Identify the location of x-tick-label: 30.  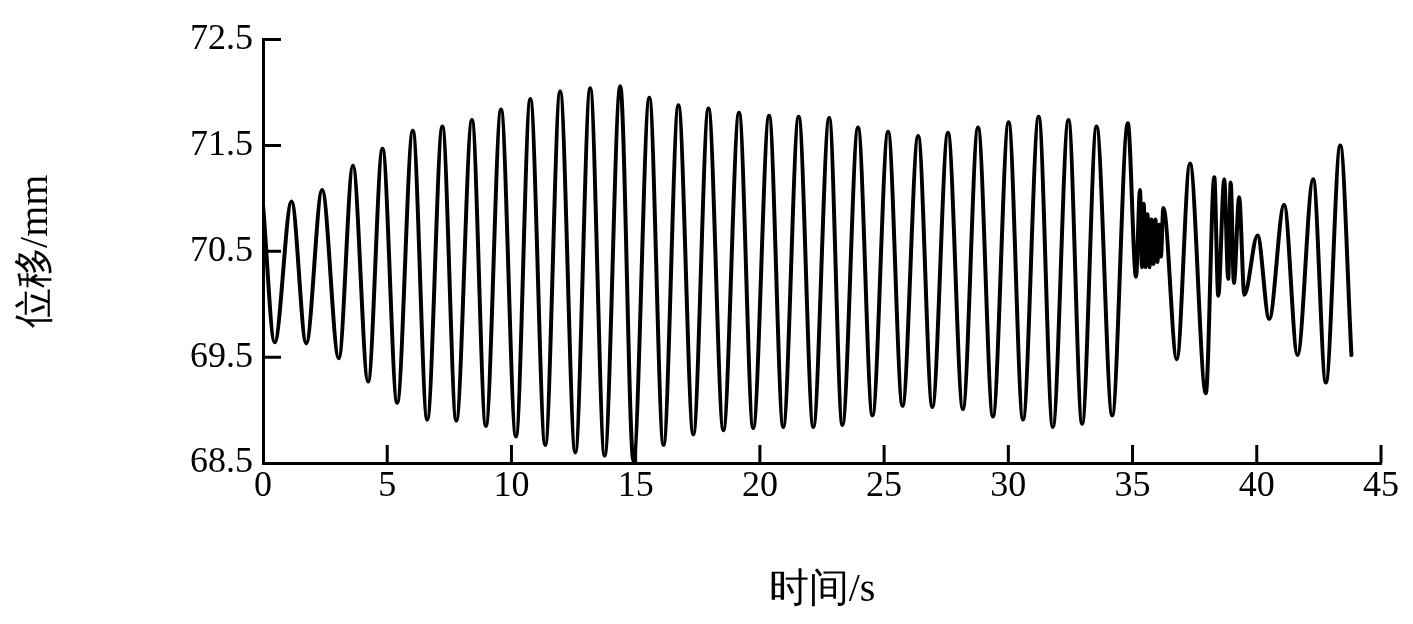
(1008, 484).